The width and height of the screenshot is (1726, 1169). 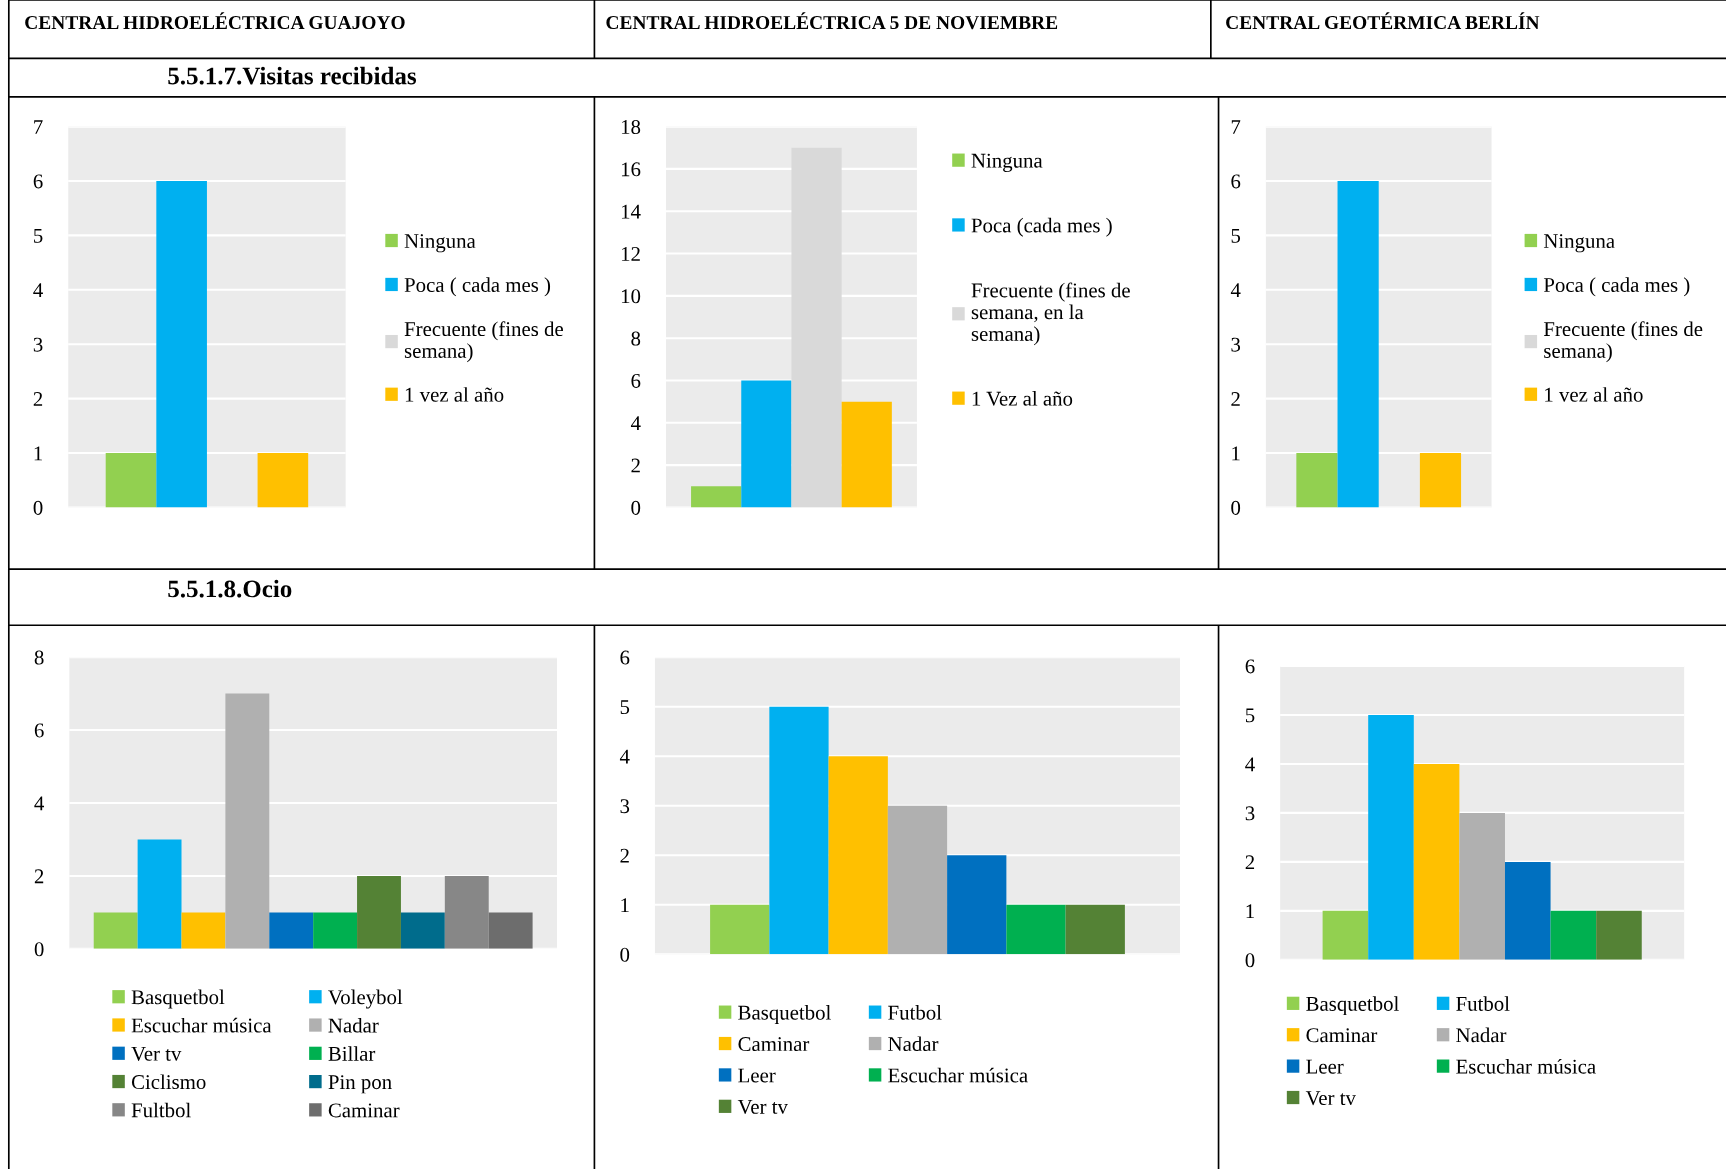 What do you see at coordinates (832, 21) in the screenshot?
I see `chart-title: CENTRAL HIDROELÉCTRICA 5 DE NOVIEMBRE` at bounding box center [832, 21].